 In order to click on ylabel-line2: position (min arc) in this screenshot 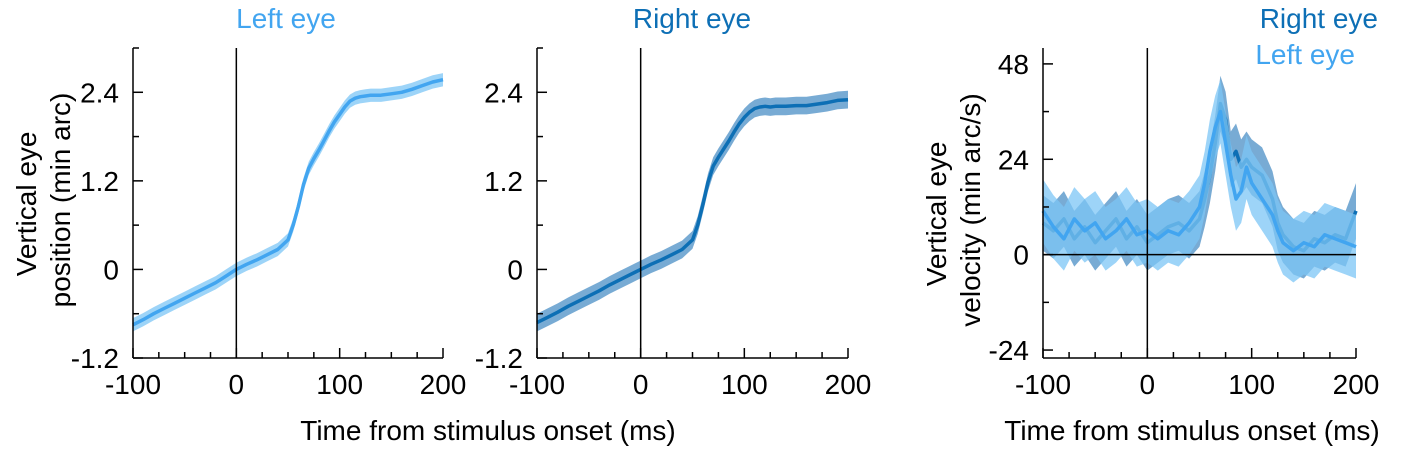, I will do `click(60, 200)`.